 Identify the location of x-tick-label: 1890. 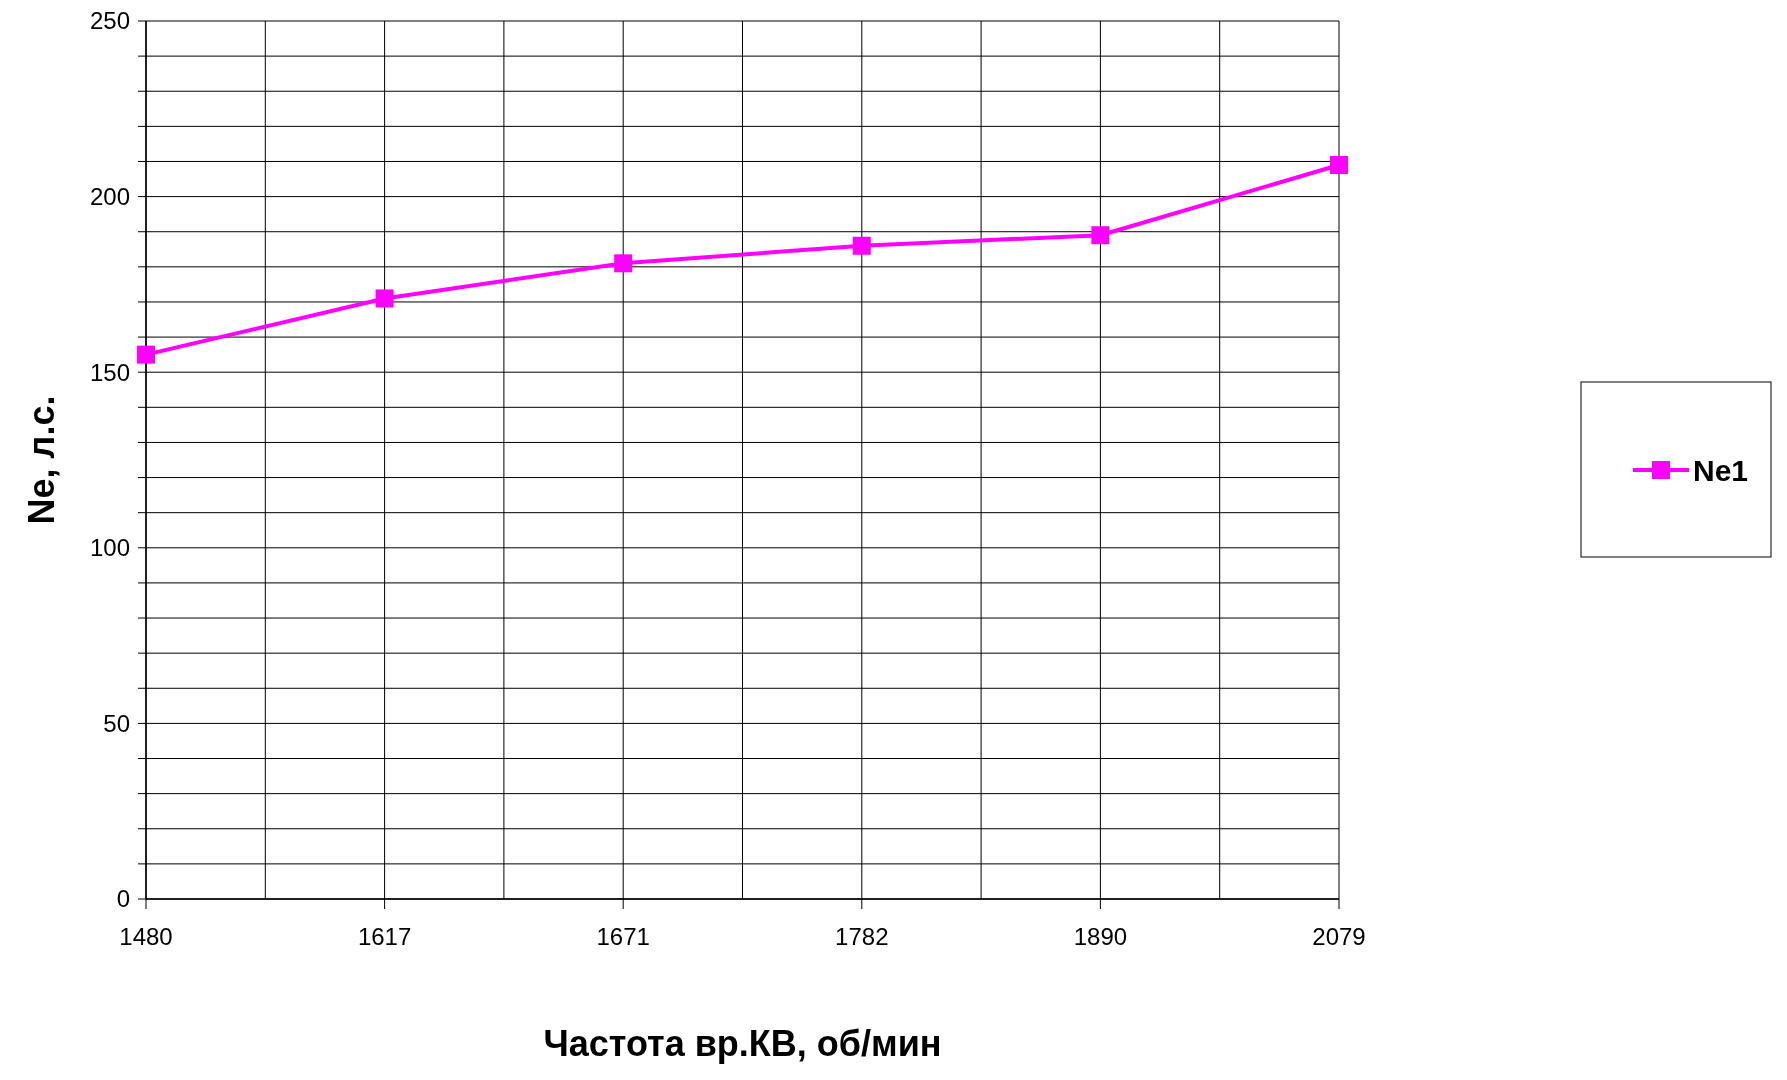
(1100, 936).